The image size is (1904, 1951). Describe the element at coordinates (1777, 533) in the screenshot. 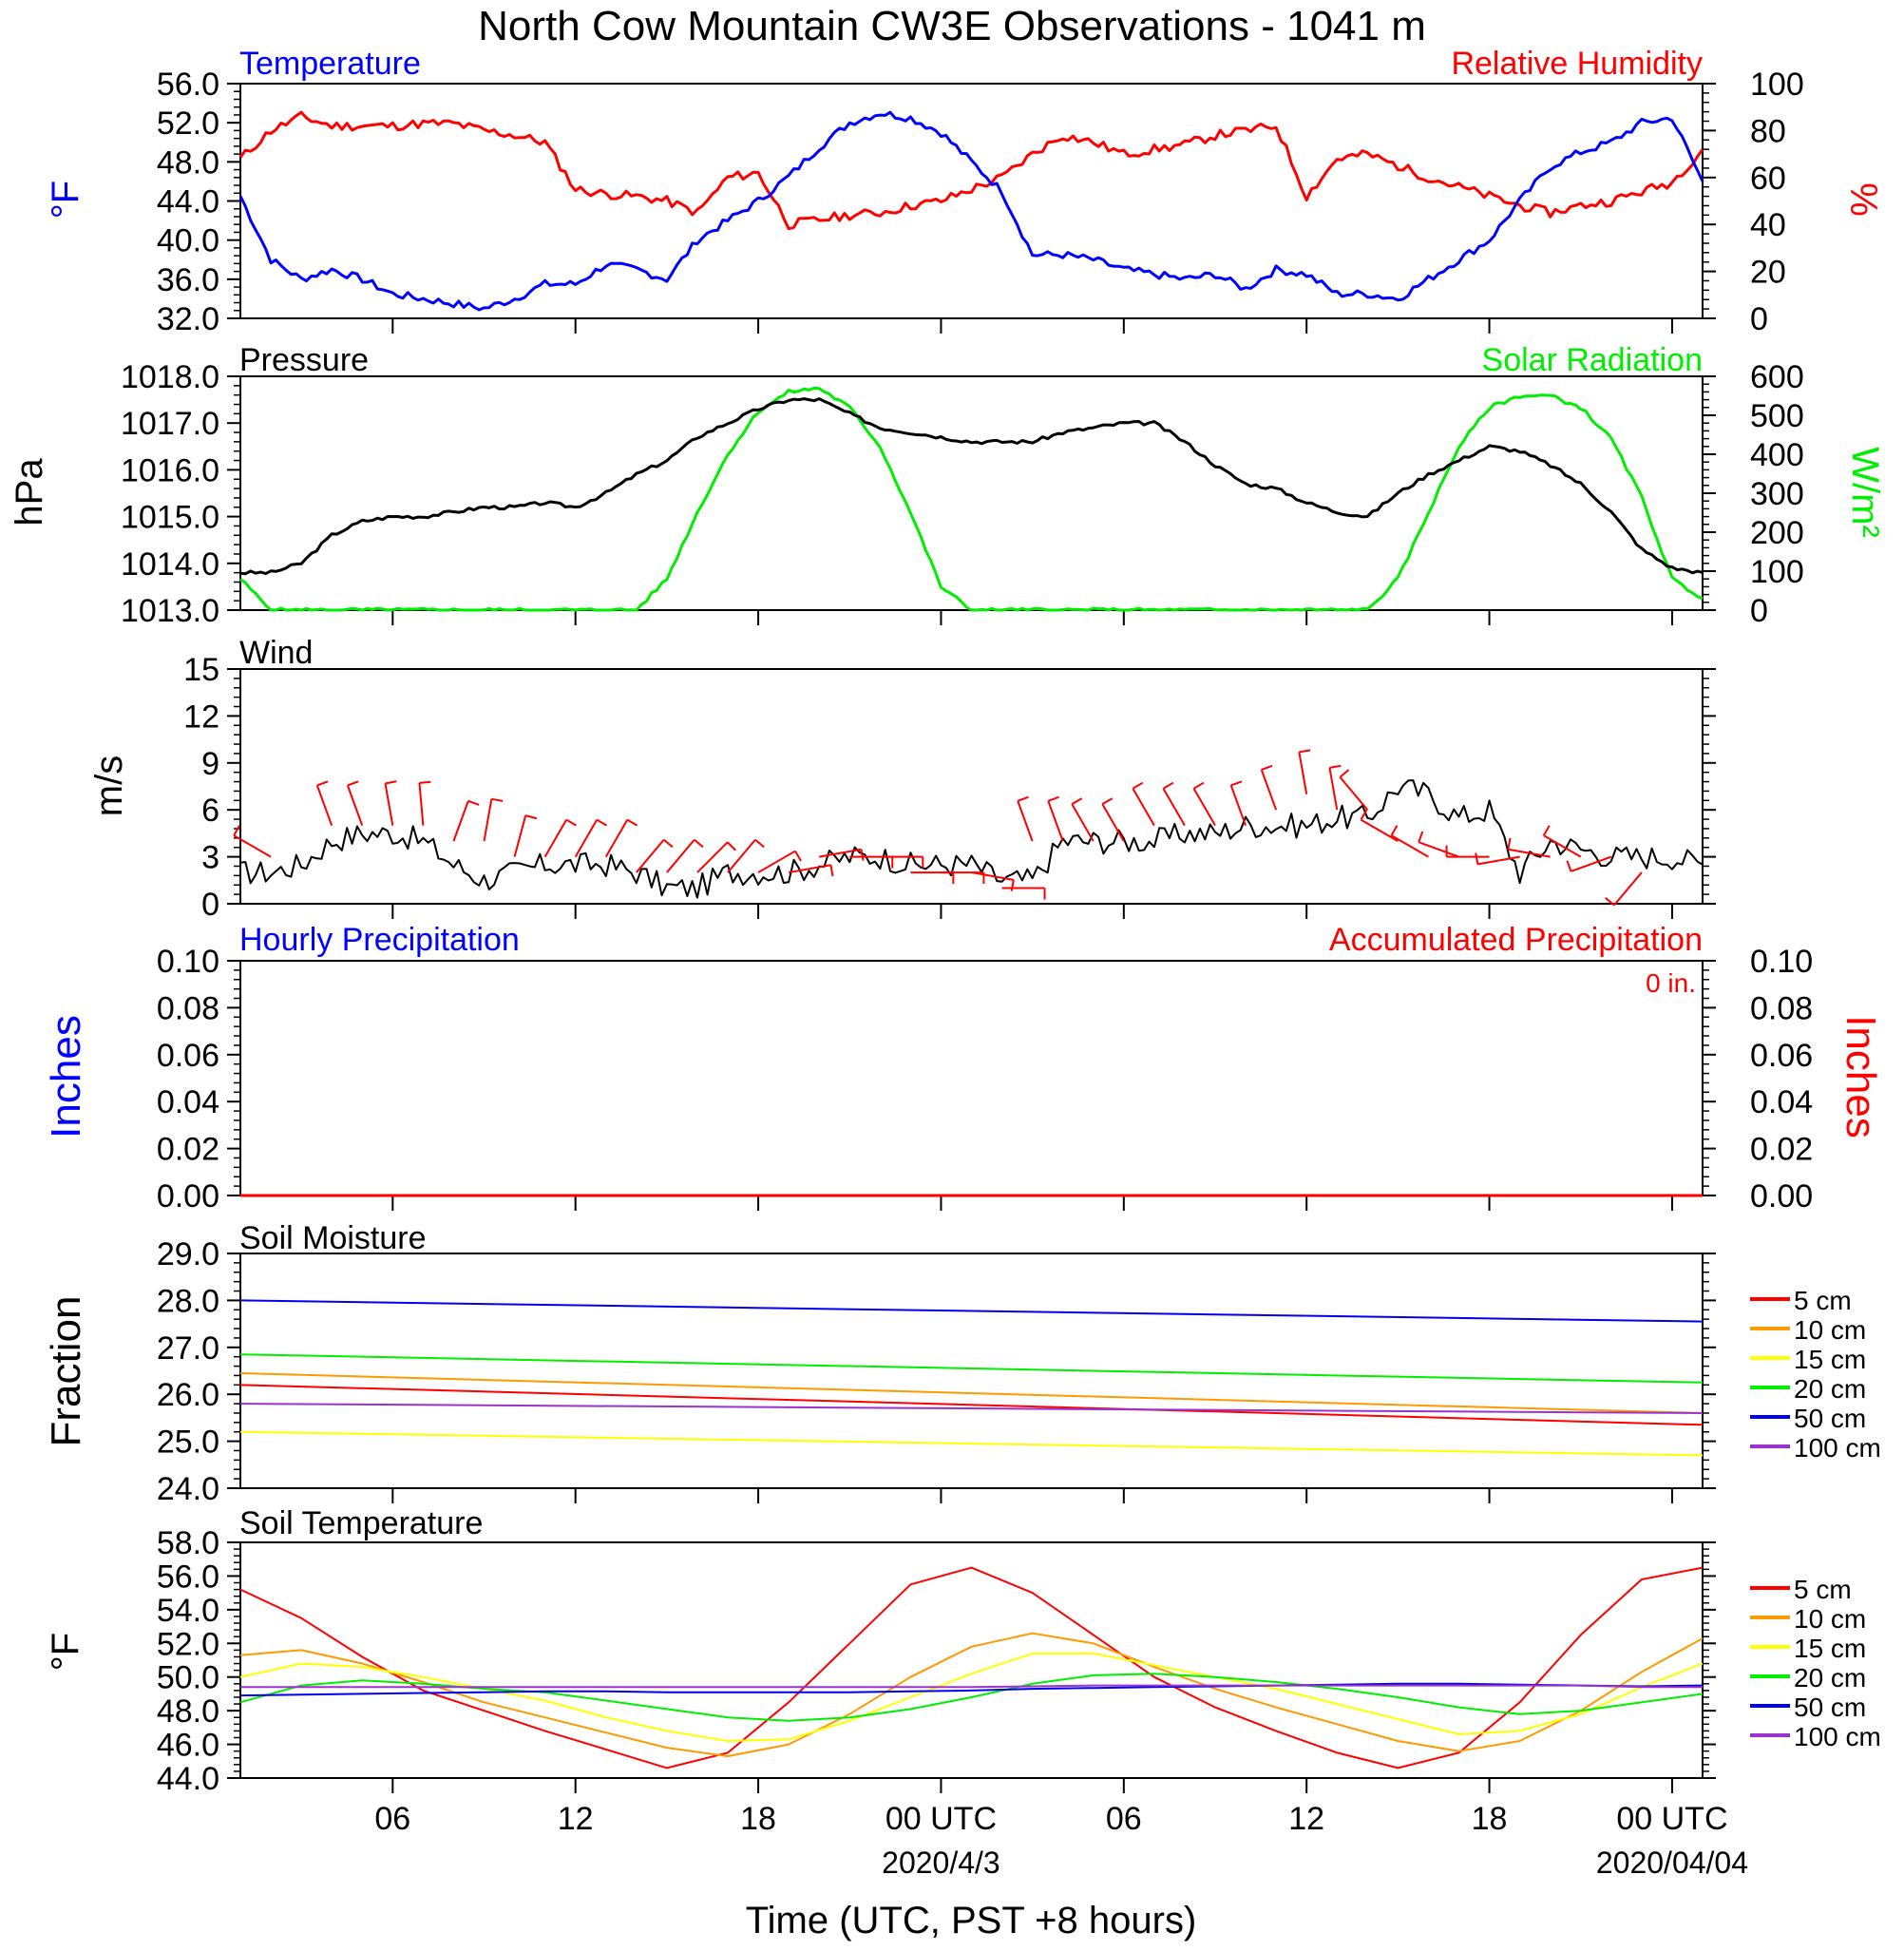

I see `y-right-tick-label: 200` at that location.